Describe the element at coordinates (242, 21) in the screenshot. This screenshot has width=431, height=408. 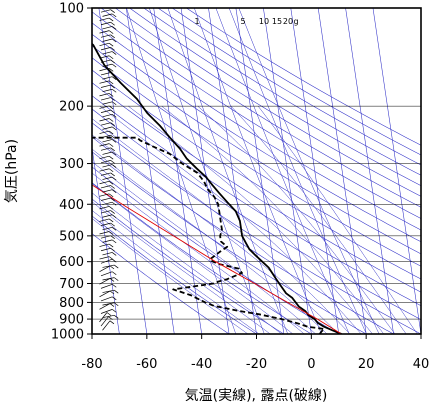
I see `mixing-ratio-label: 5` at that location.